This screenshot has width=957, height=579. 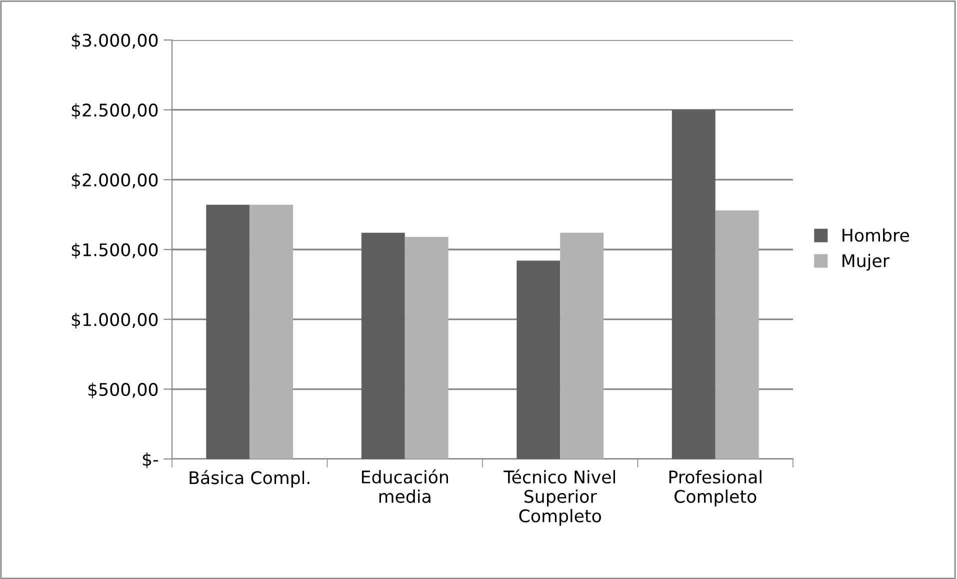 What do you see at coordinates (115, 320) in the screenshot?
I see `y-tick-label: $1.000,00` at bounding box center [115, 320].